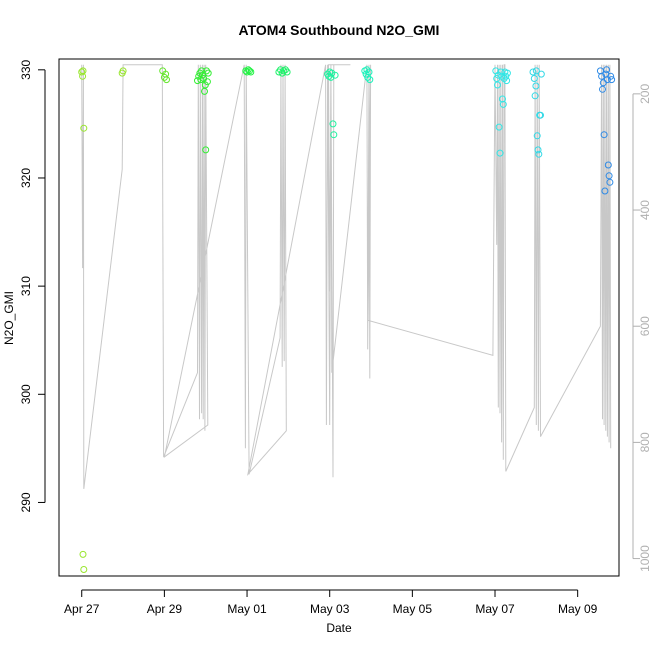 The image size is (650, 650). What do you see at coordinates (644, 94) in the screenshot?
I see `right-tick-label: 200` at bounding box center [644, 94].